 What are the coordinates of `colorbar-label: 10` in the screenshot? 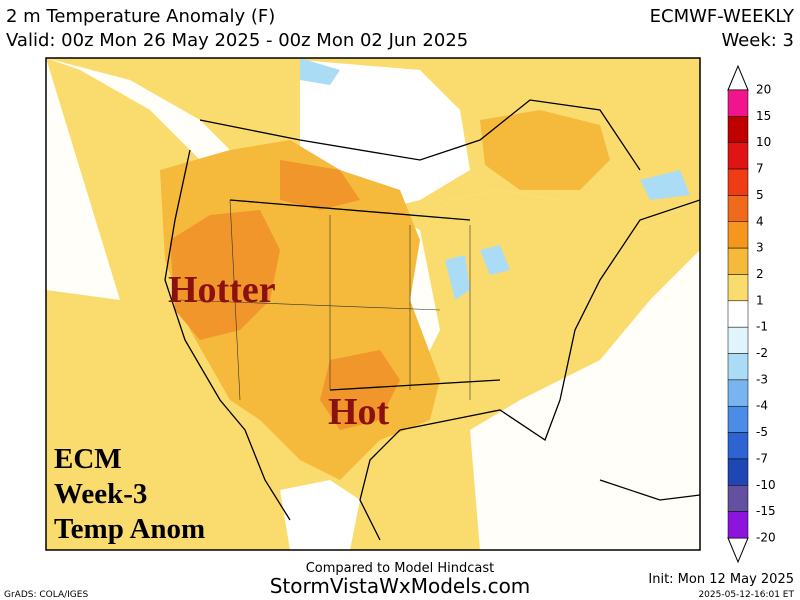 It's located at (763, 142).